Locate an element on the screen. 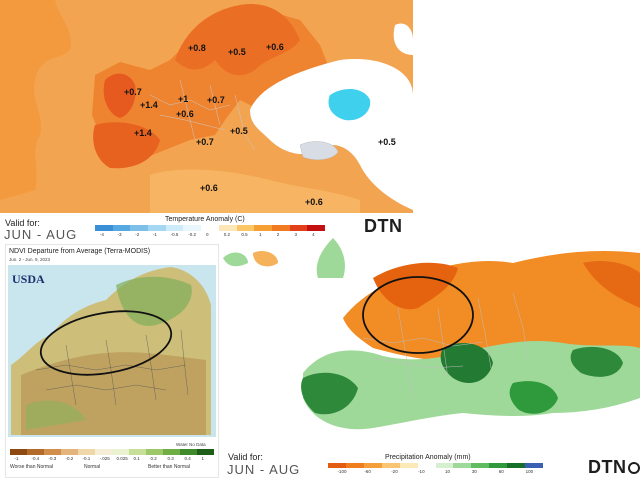 The height and width of the screenshot is (480, 640). ndvi-highlight-ellipse is located at coordinates (106, 343).